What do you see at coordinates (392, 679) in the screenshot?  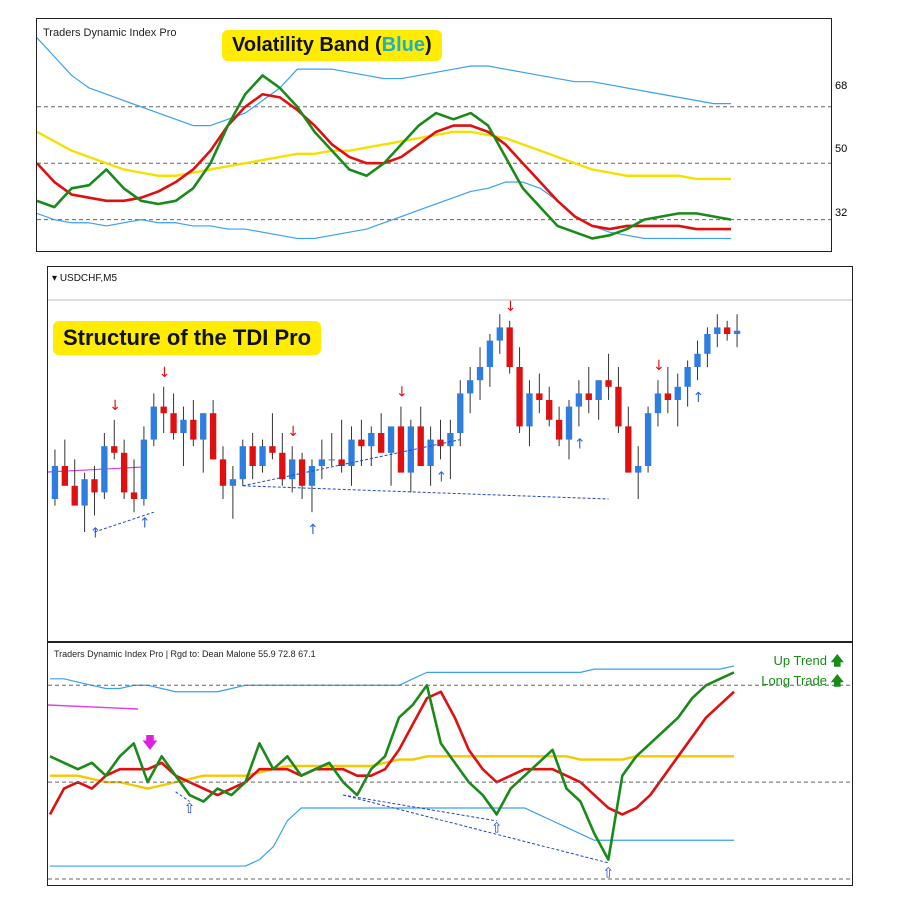 I see `volatility_upper-line` at bounding box center [392, 679].